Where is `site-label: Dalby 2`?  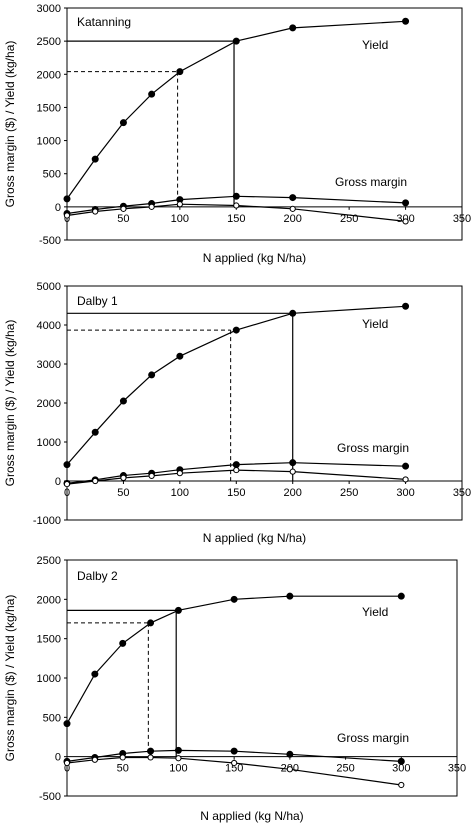
site-label: Dalby 2 is located at coordinates (97, 576).